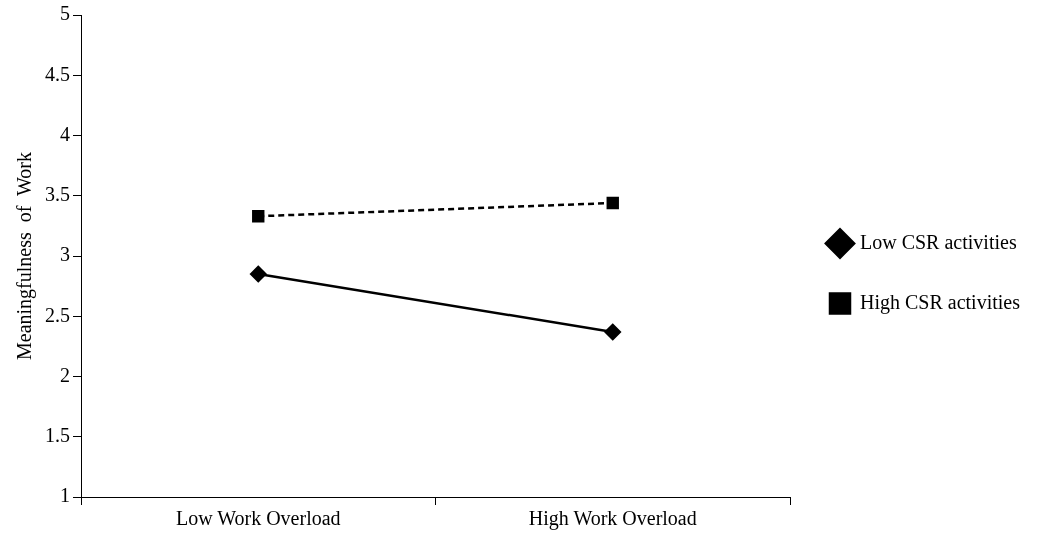 This screenshot has height=545, width=1040. I want to click on y-tick-label: 4, so click(65, 133).